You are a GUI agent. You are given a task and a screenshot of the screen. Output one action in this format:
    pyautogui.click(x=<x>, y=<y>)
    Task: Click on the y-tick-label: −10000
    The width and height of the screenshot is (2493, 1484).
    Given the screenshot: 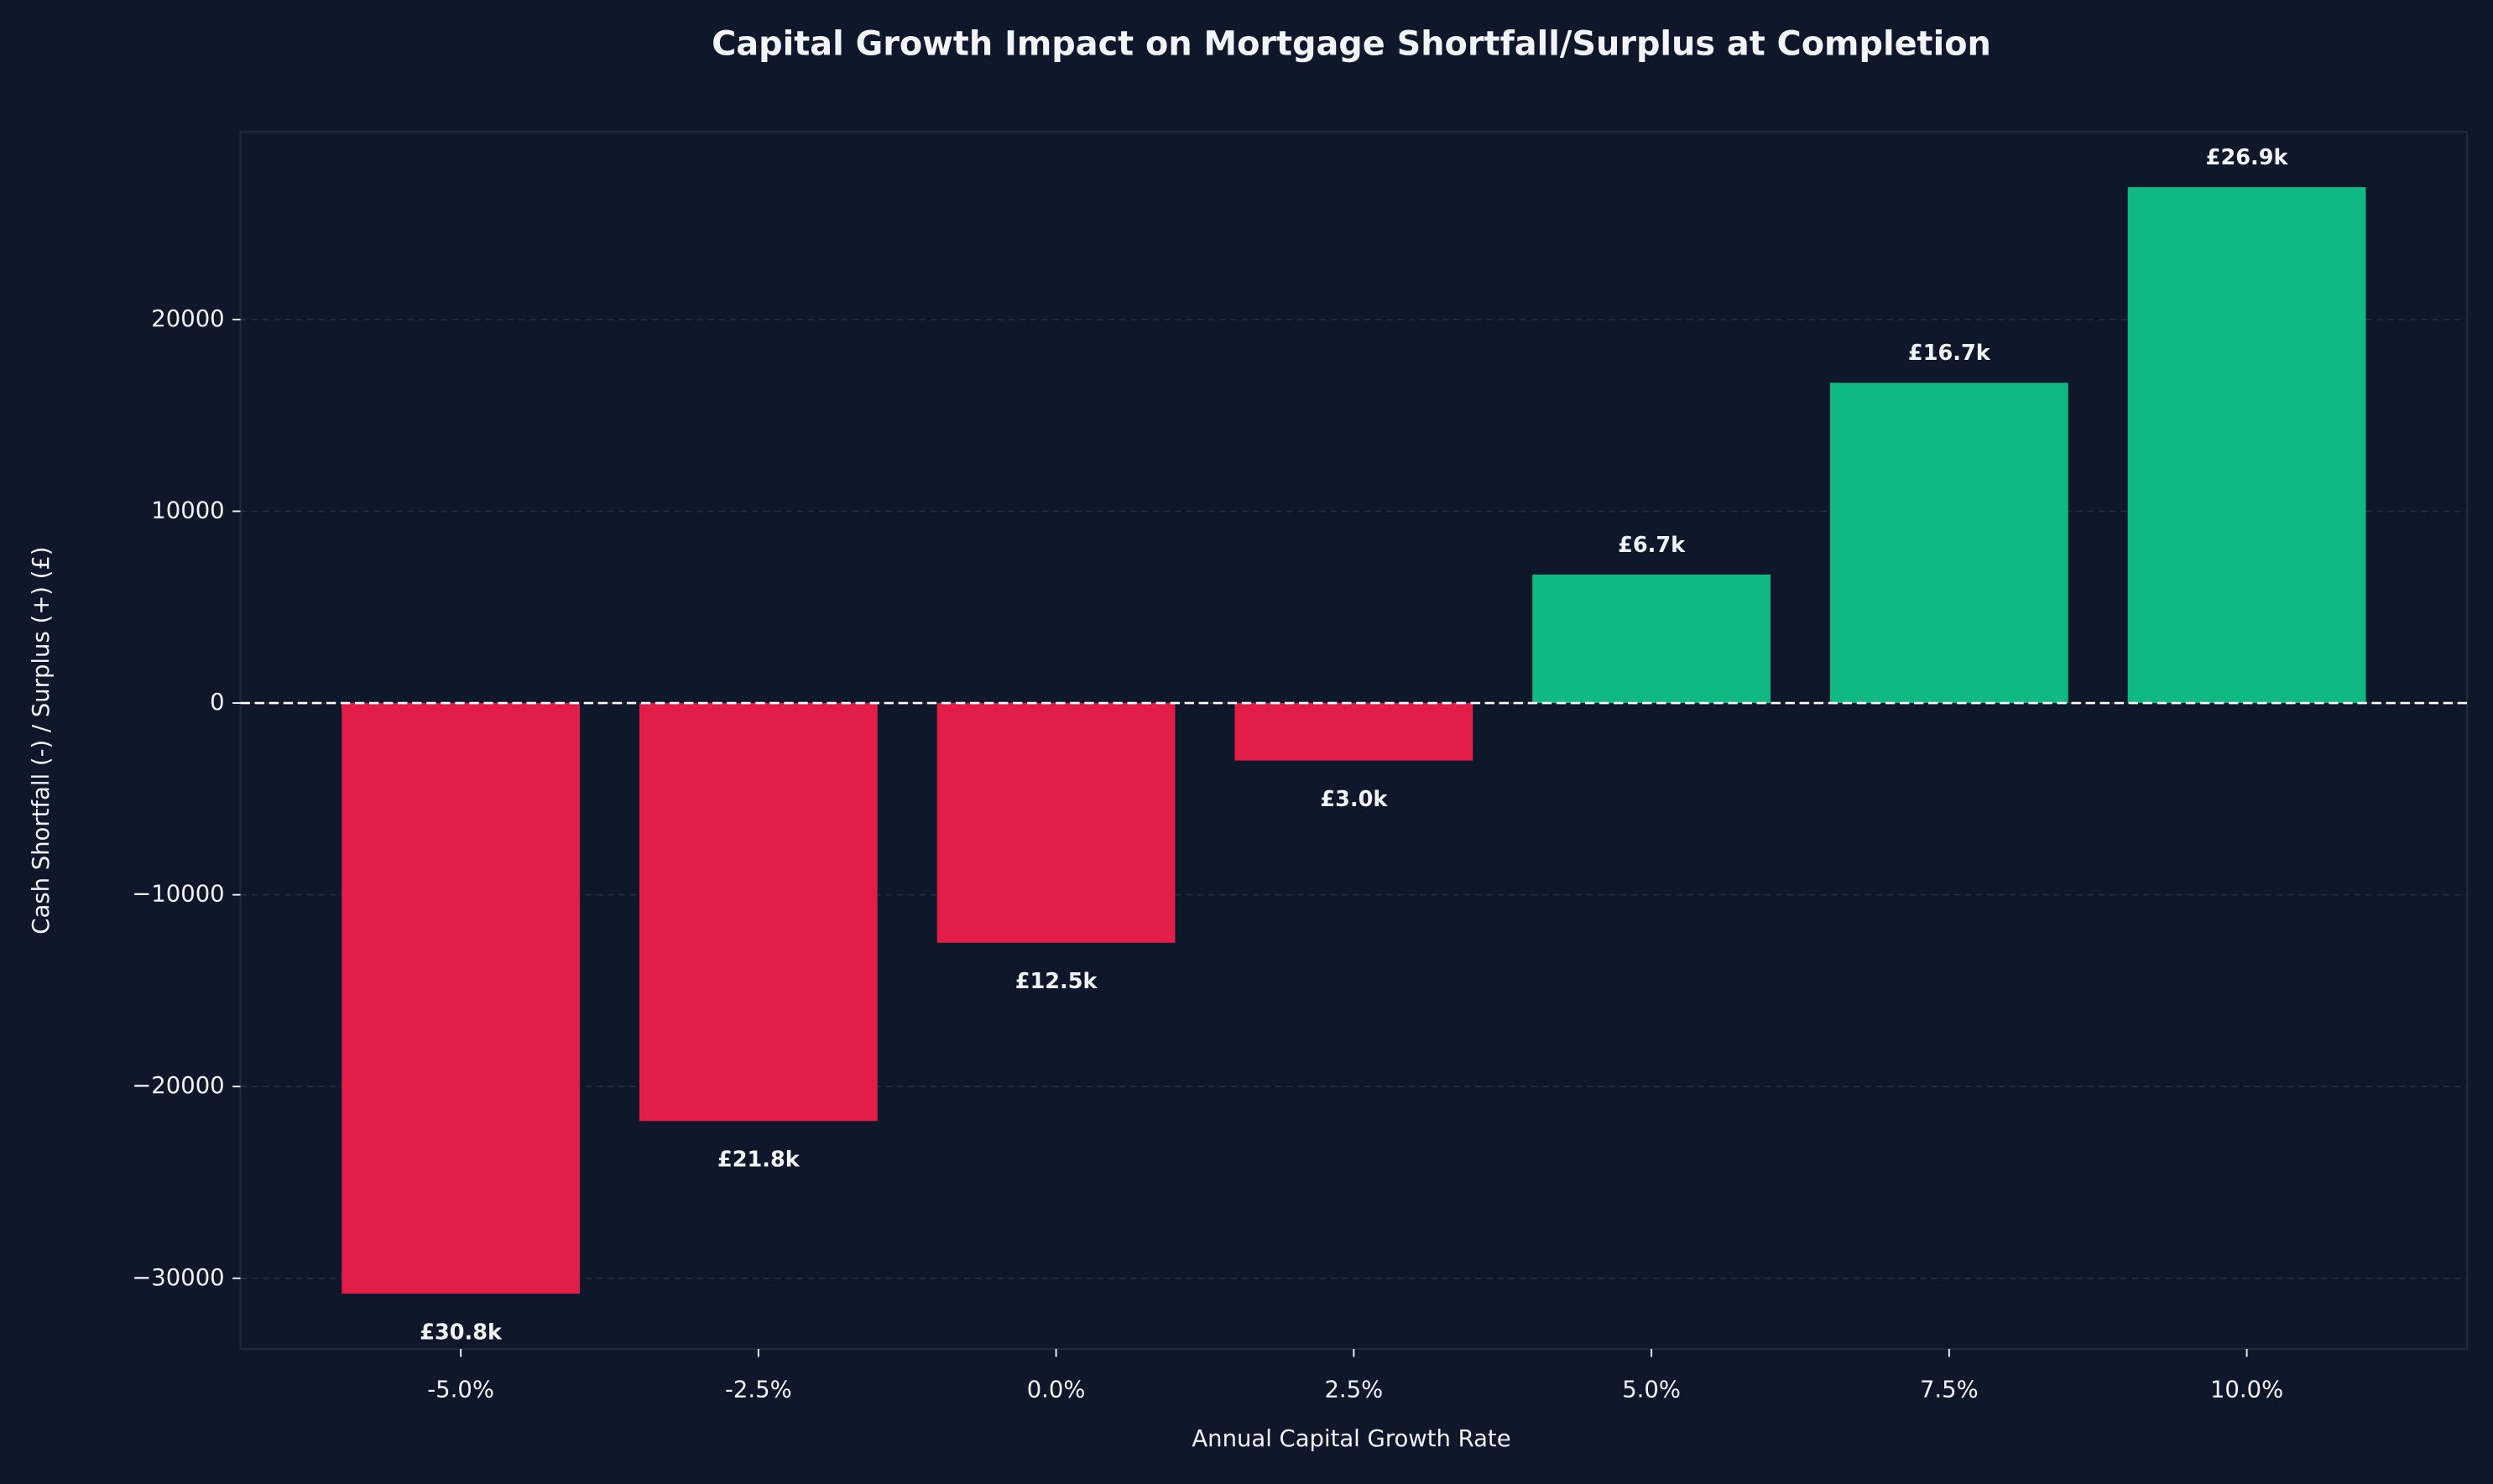 What is the action you would take?
    pyautogui.click(x=178, y=895)
    